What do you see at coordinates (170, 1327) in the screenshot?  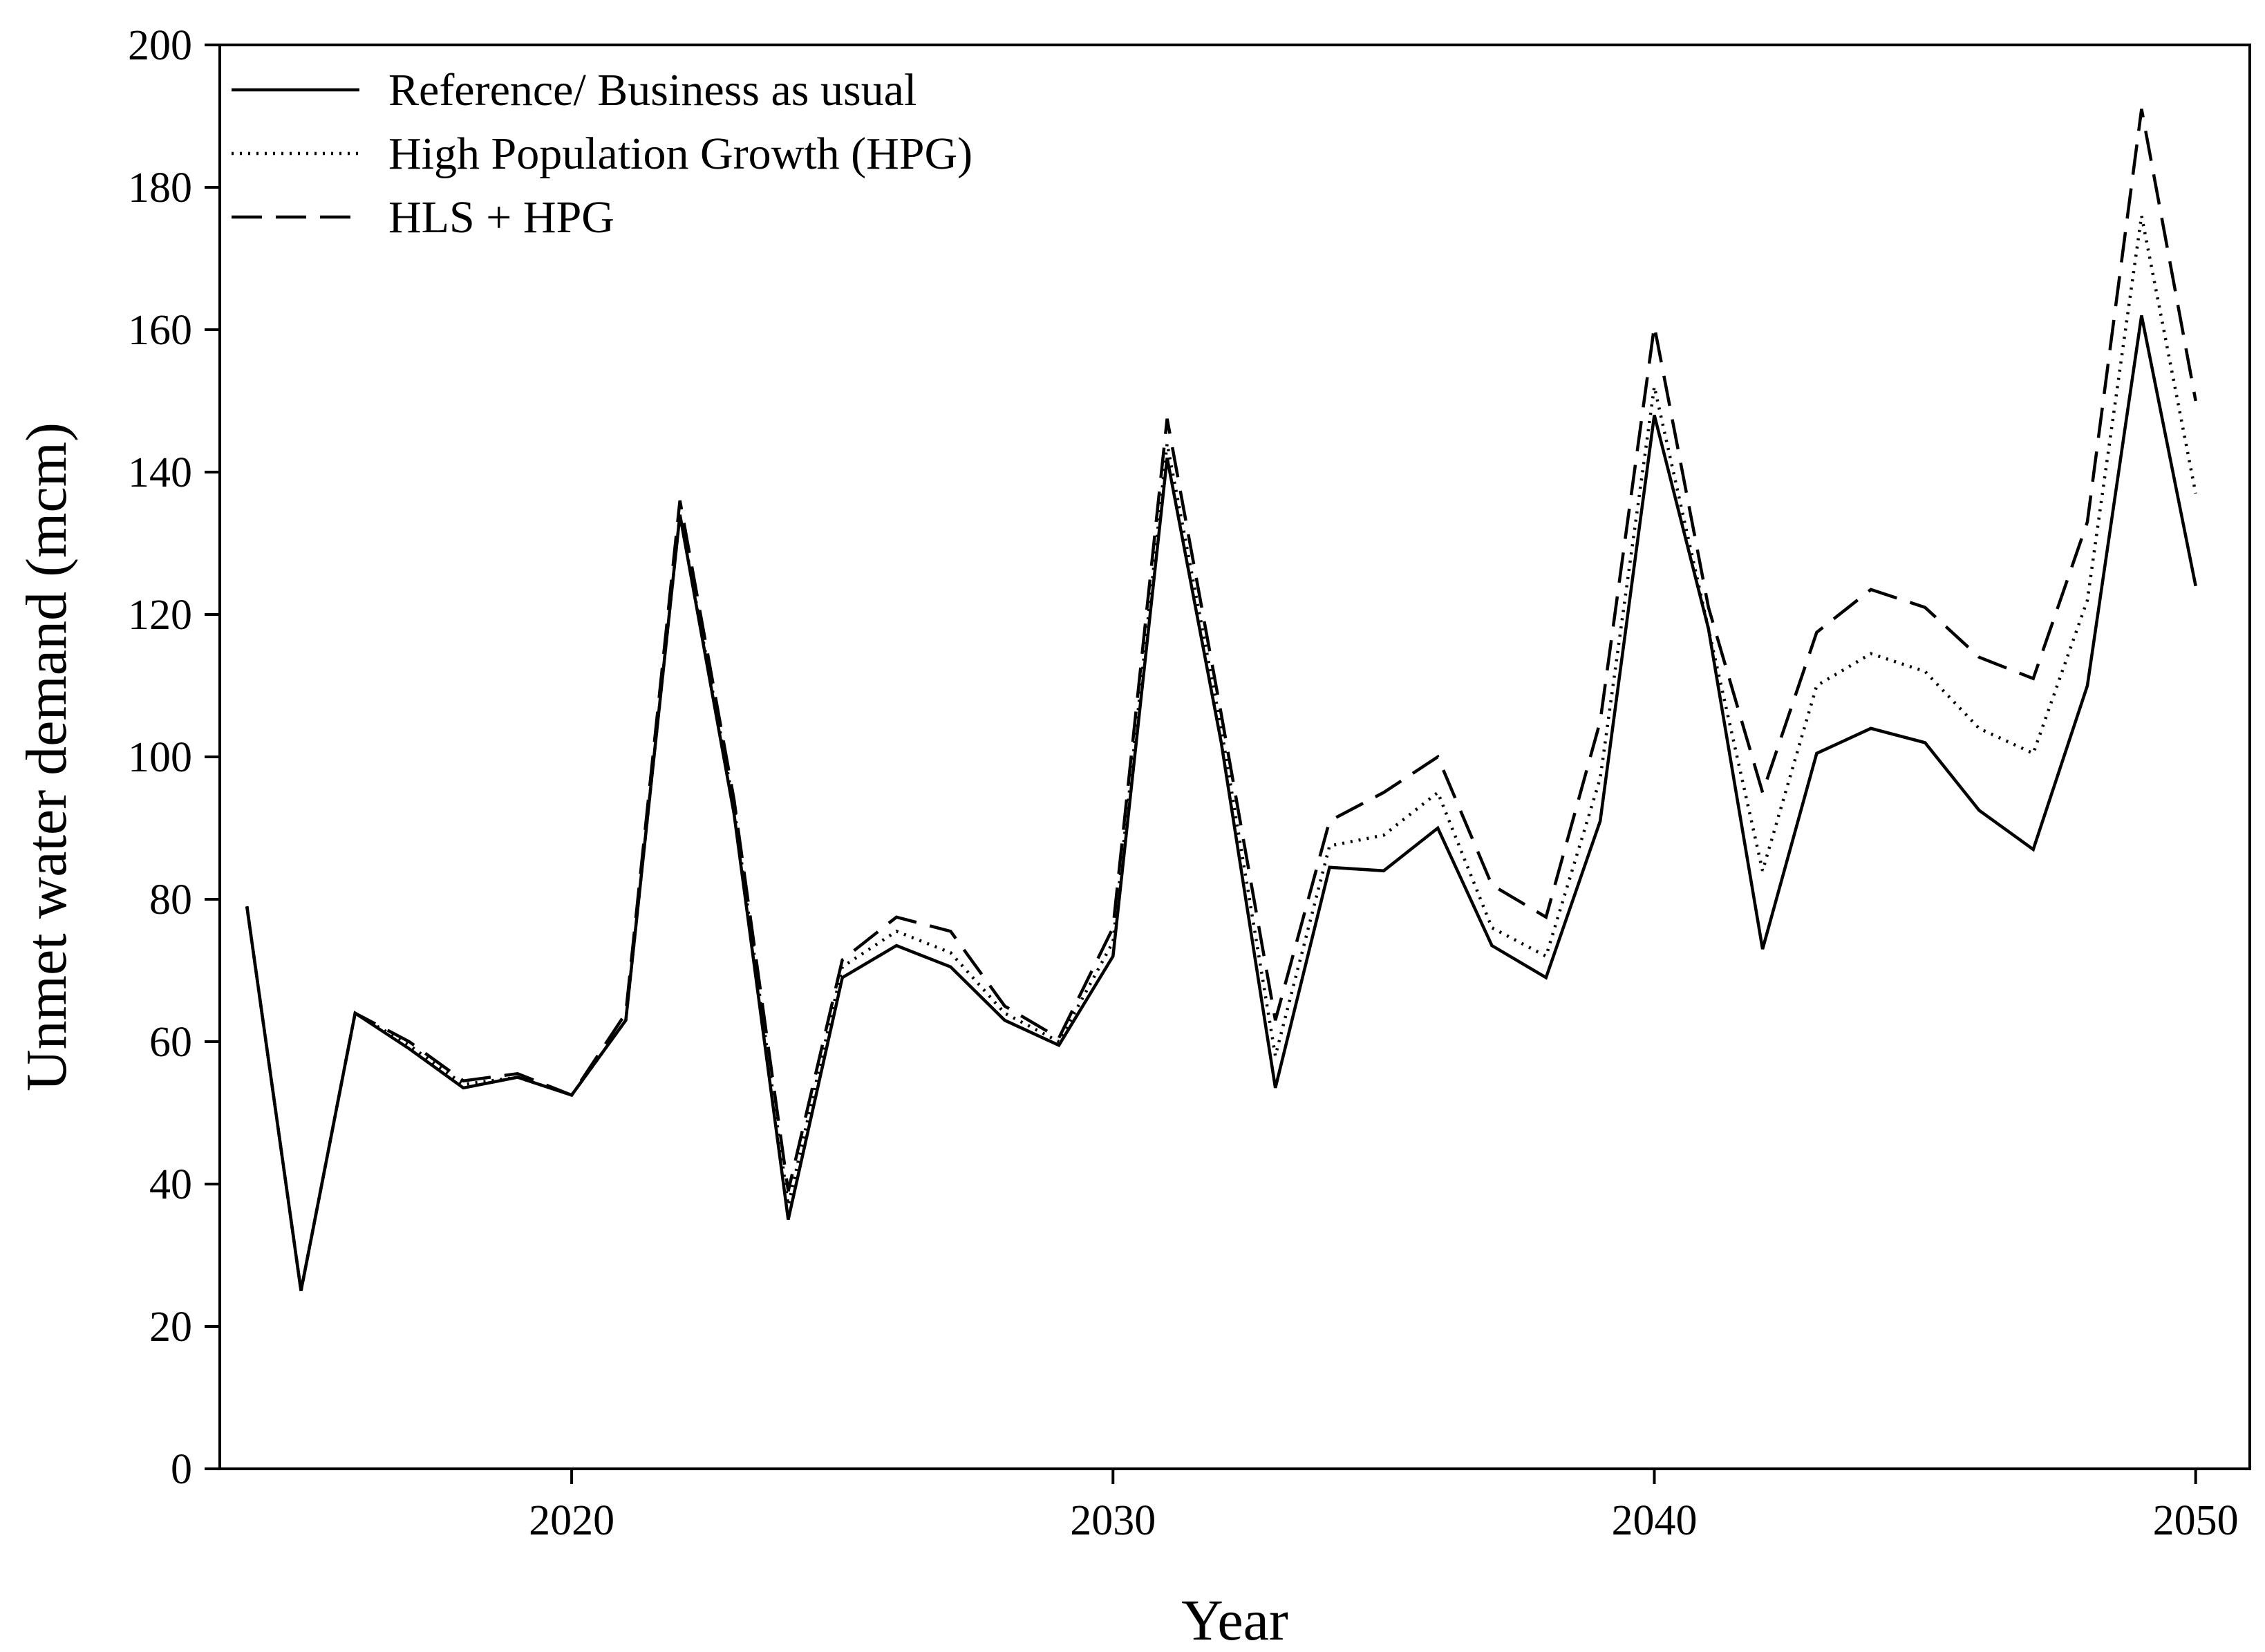 I see `y-tick-label: 20` at bounding box center [170, 1327].